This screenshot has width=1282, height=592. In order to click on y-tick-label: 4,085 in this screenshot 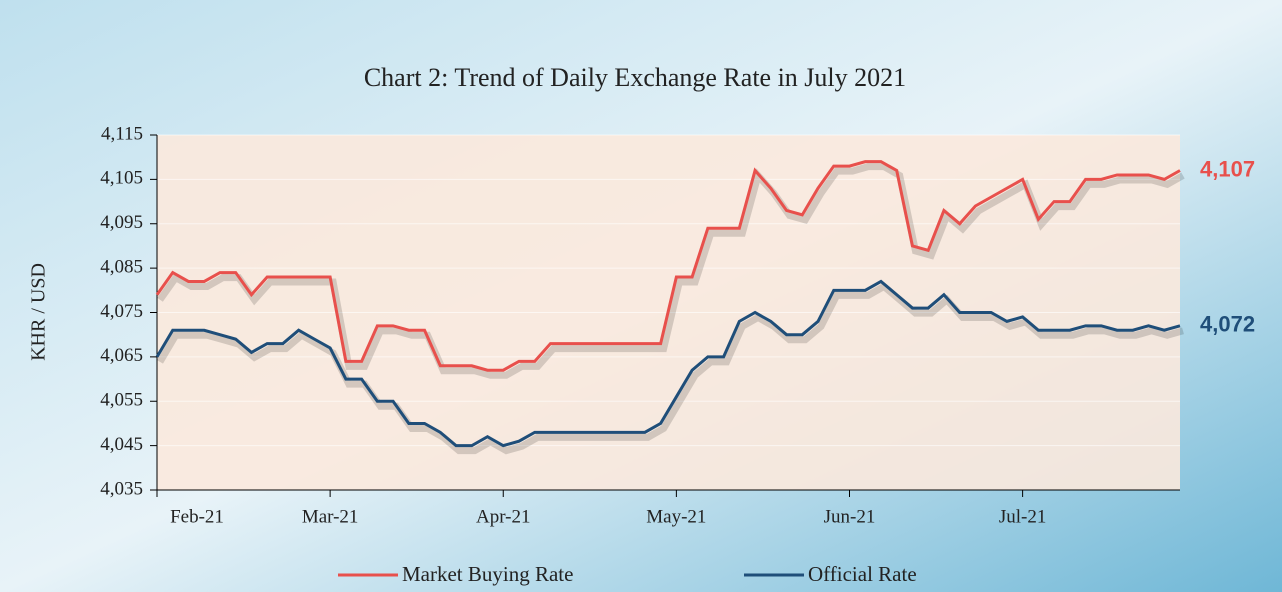, I will do `click(121, 266)`.